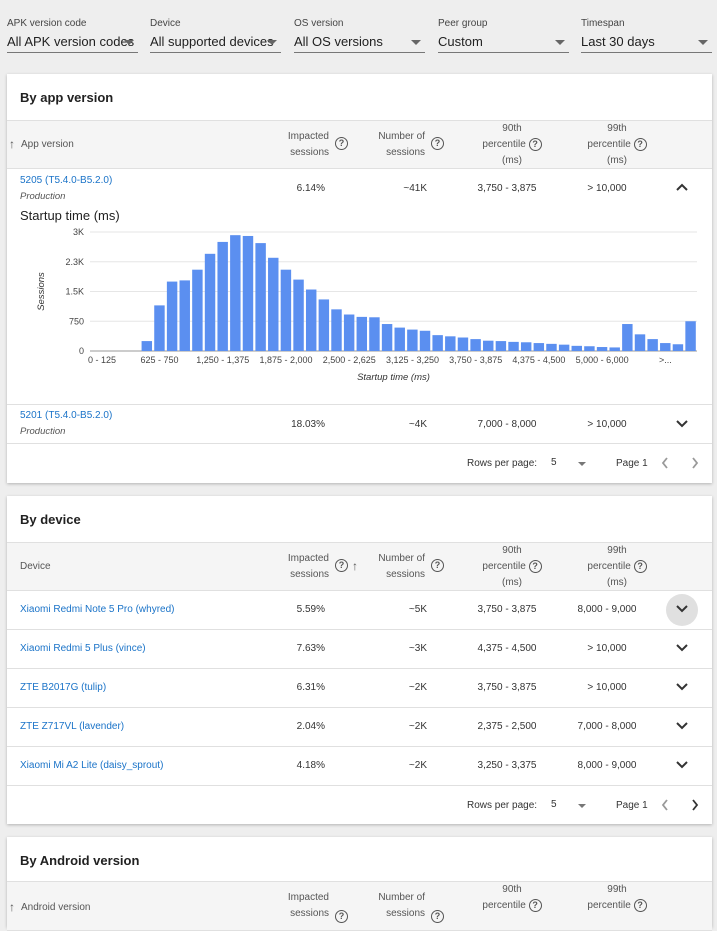 Image resolution: width=717 pixels, height=931 pixels. What do you see at coordinates (310, 765) in the screenshot?
I see `impacted-sessions-value: 4.18%` at bounding box center [310, 765].